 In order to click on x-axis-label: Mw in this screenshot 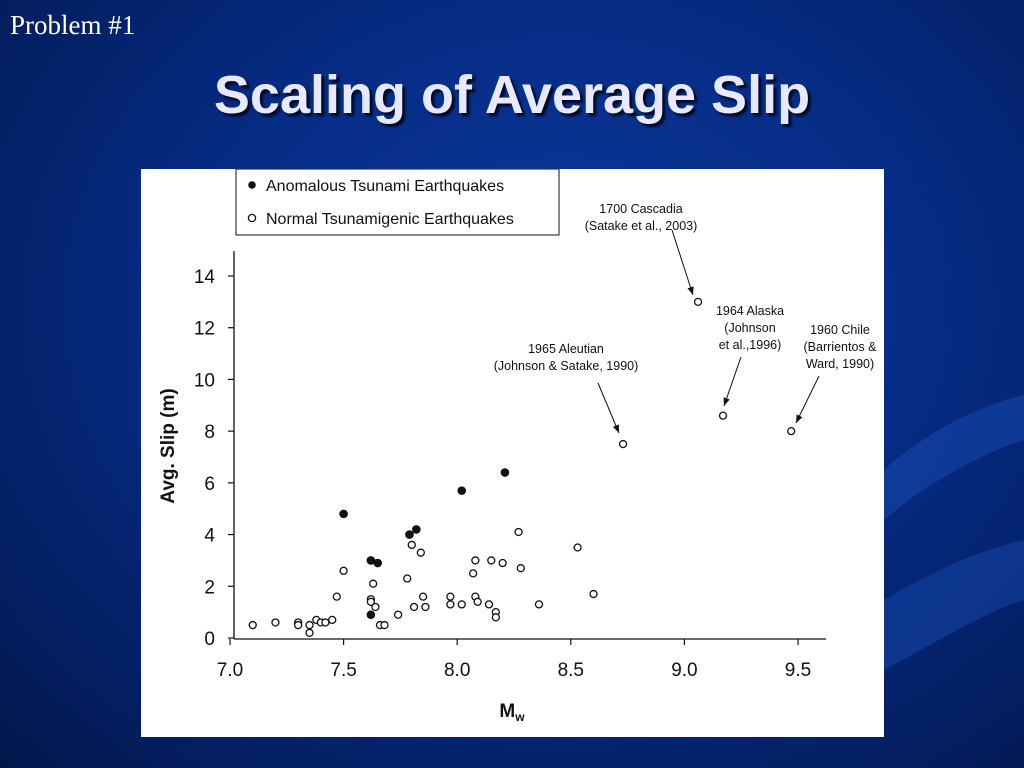, I will do `click(512, 712)`.